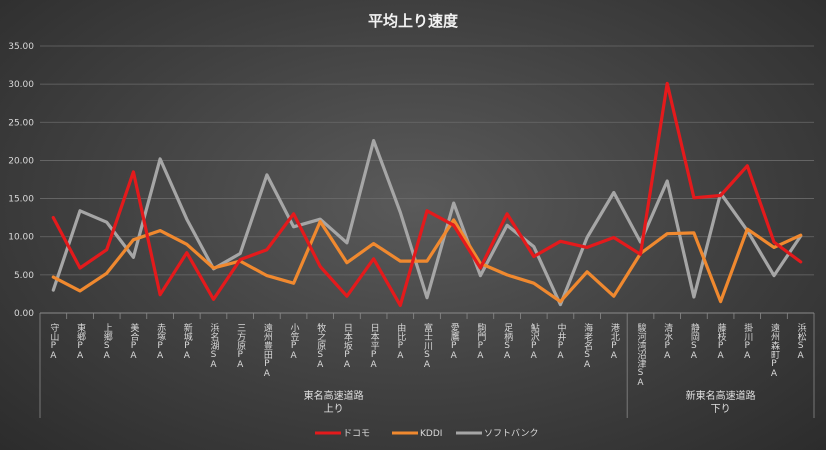  Describe the element at coordinates (21, 161) in the screenshot. I see `y-tick-label: 20.00` at that location.